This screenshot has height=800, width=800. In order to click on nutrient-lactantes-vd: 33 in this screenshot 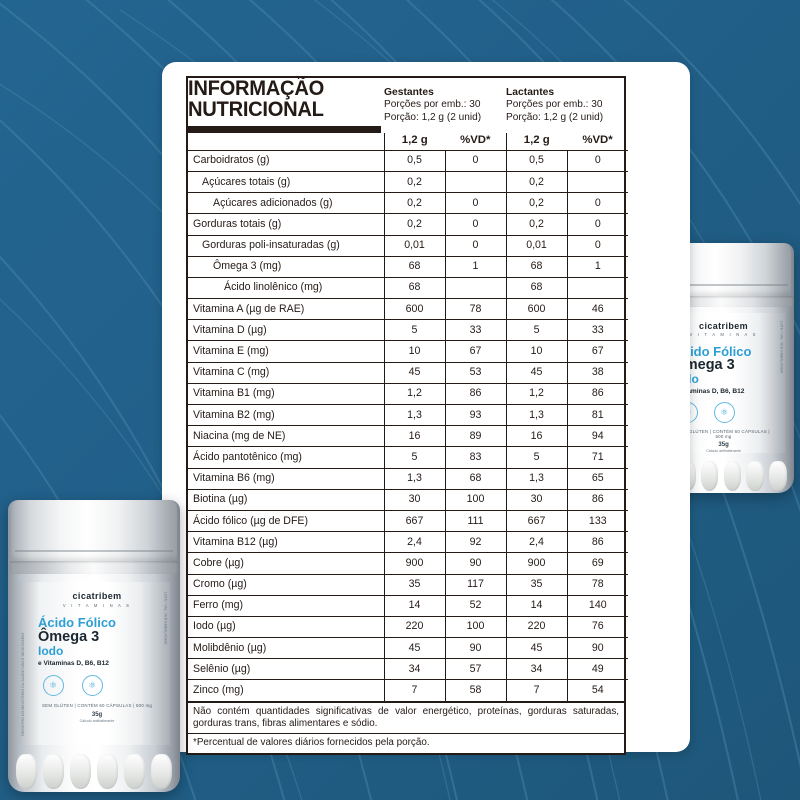, I will do `click(597, 330)`.